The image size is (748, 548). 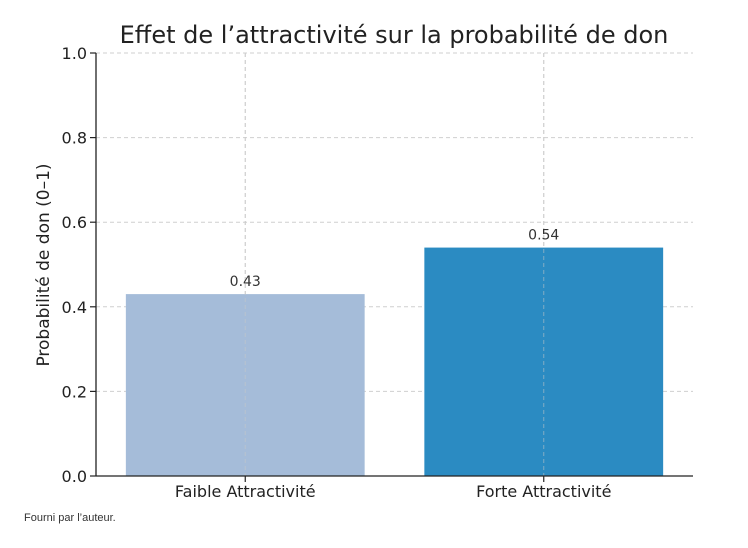 What do you see at coordinates (70, 518) in the screenshot?
I see `caption: Fourni par l’auteur.` at bounding box center [70, 518].